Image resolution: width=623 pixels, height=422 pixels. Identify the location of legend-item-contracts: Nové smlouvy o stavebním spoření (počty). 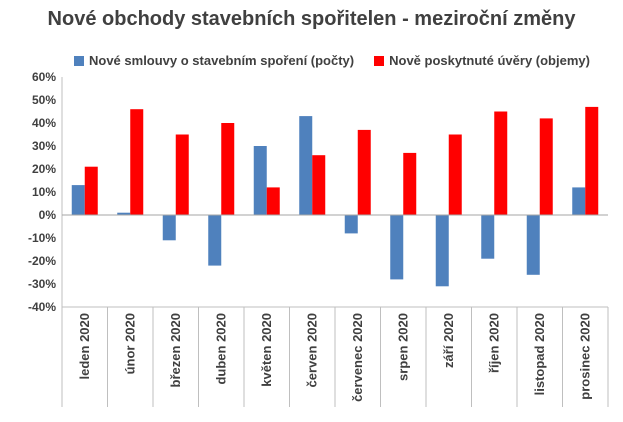
(214, 60).